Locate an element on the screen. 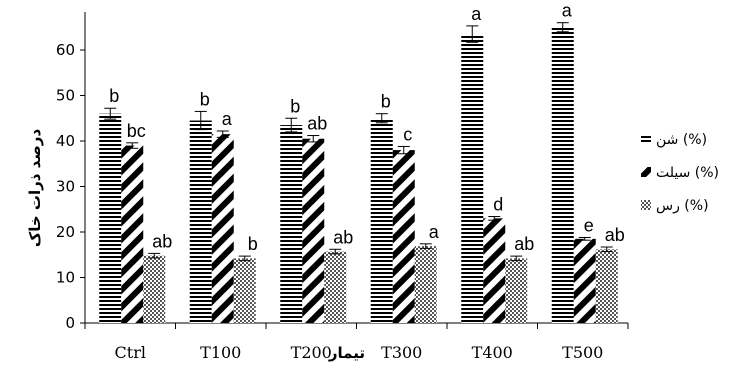  x-tick-label: T200 is located at coordinates (311, 352).